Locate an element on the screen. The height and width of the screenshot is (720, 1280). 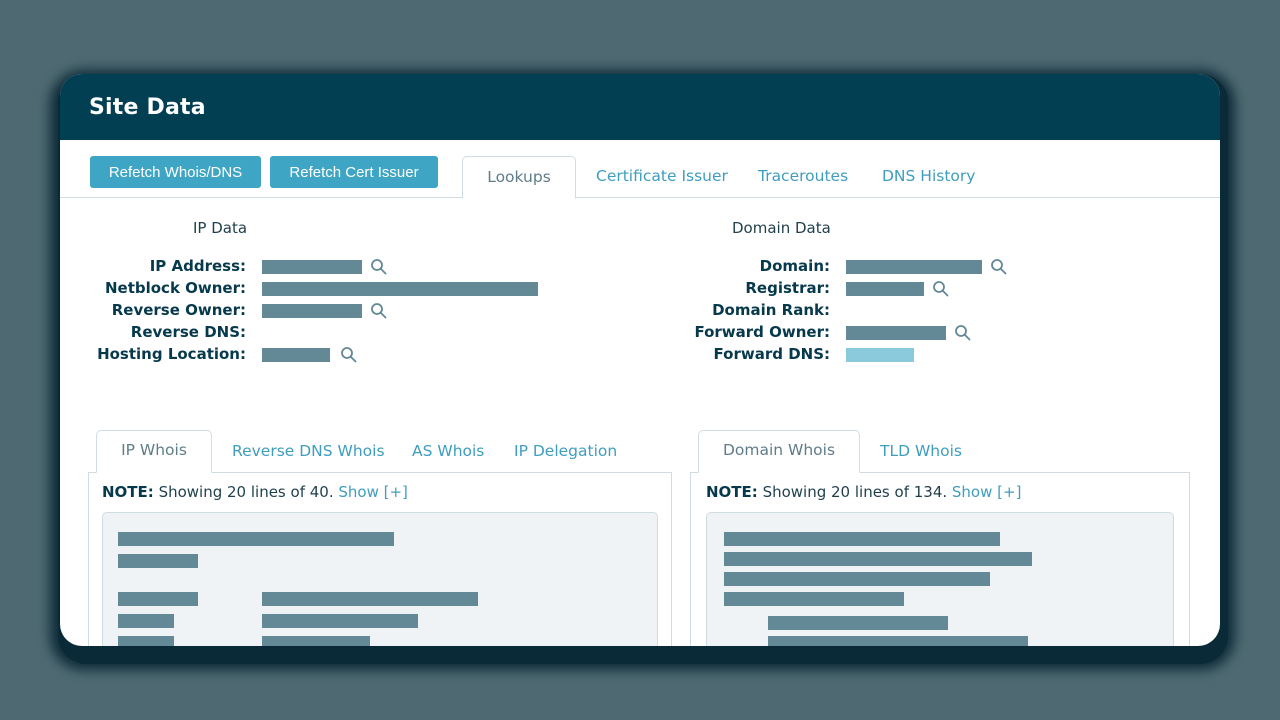
reverse-owner-value is located at coordinates (312, 311).